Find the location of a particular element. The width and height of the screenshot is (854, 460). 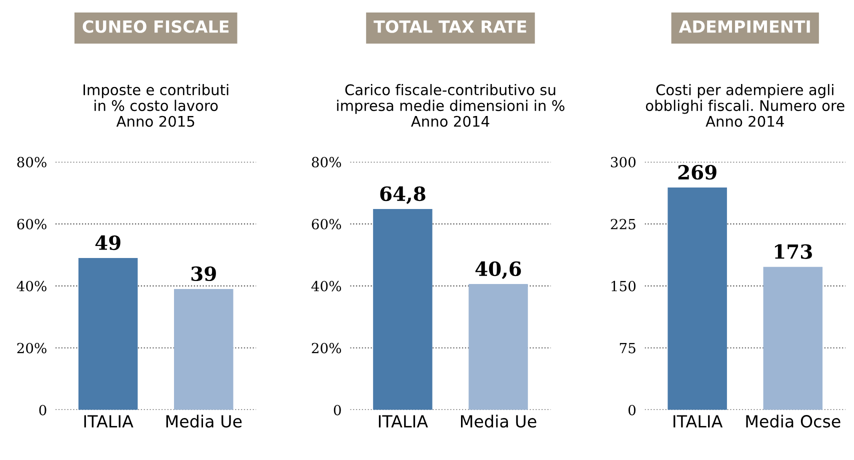

y-tick-label: 225 is located at coordinates (623, 224).